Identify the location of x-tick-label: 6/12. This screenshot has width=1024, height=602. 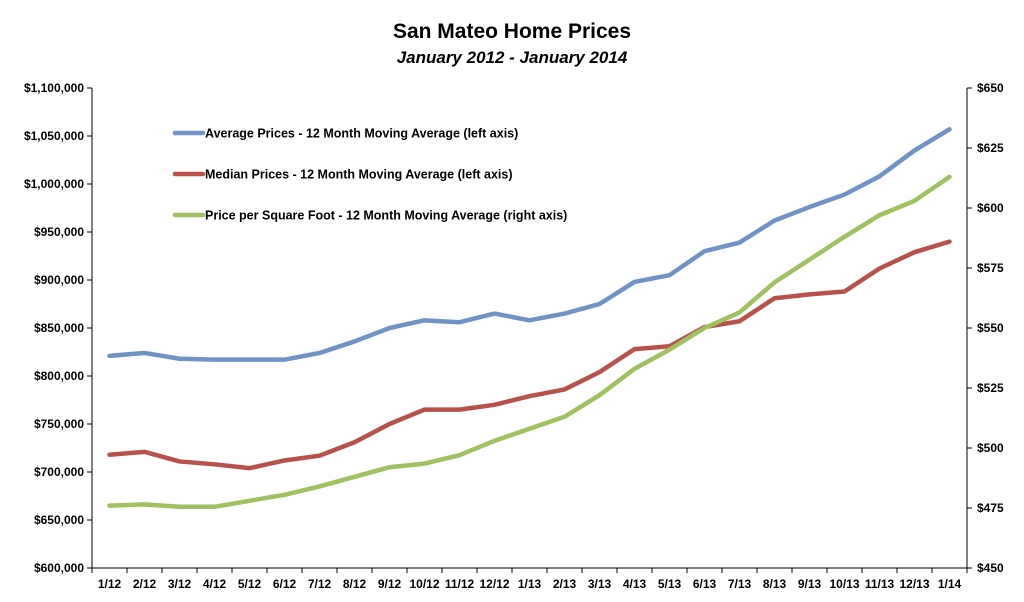
(285, 584).